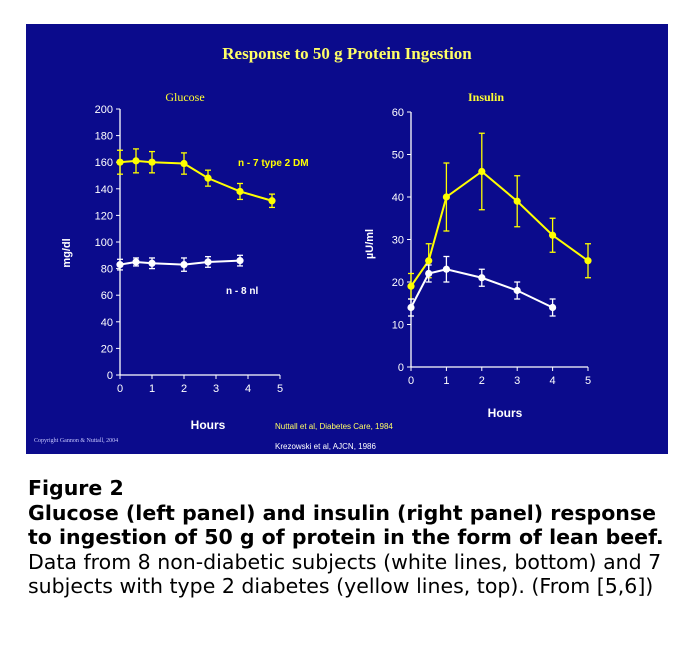 The image size is (685, 656). What do you see at coordinates (216, 389) in the screenshot?
I see `glucose-xtick-label: 3` at bounding box center [216, 389].